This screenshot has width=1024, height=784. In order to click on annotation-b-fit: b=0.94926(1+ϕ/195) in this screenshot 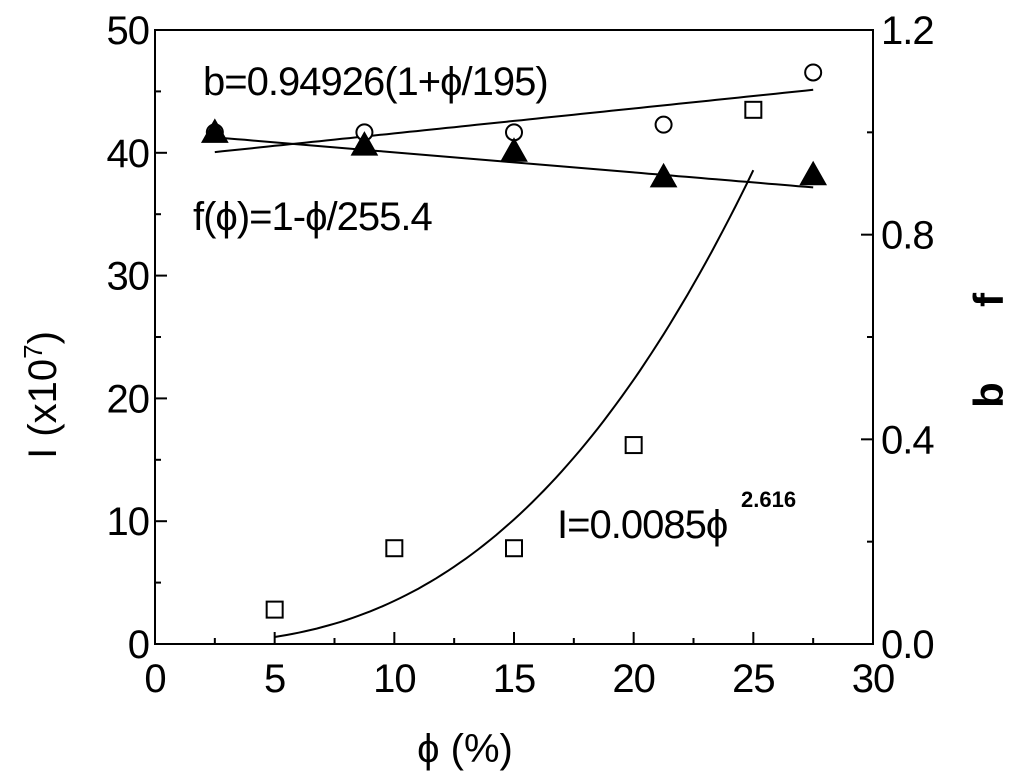, I will do `click(375, 82)`.